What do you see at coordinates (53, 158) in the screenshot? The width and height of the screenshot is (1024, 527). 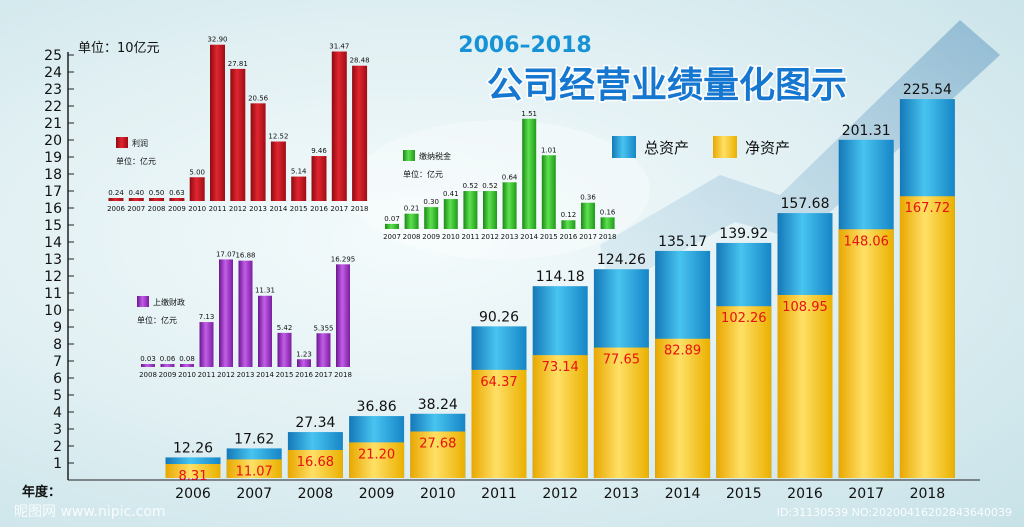 I see `y-tick-label: 19` at bounding box center [53, 158].